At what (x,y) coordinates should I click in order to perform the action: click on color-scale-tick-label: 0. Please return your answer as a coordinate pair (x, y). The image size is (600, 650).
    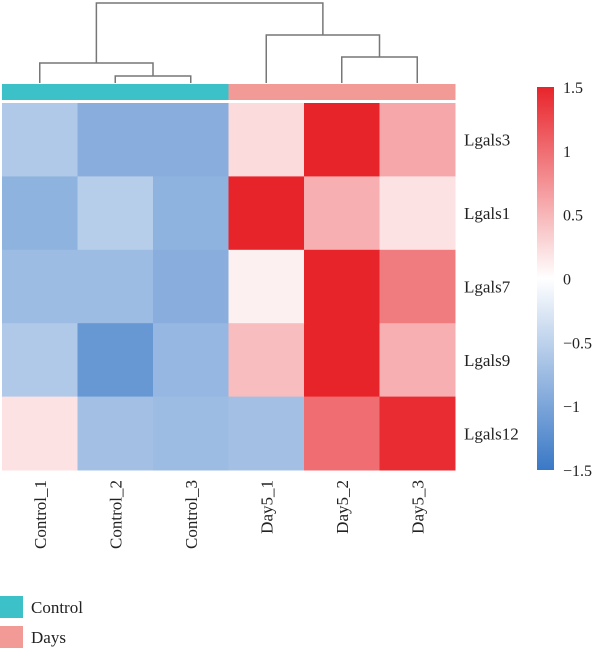
    Looking at the image, I should click on (567, 280).